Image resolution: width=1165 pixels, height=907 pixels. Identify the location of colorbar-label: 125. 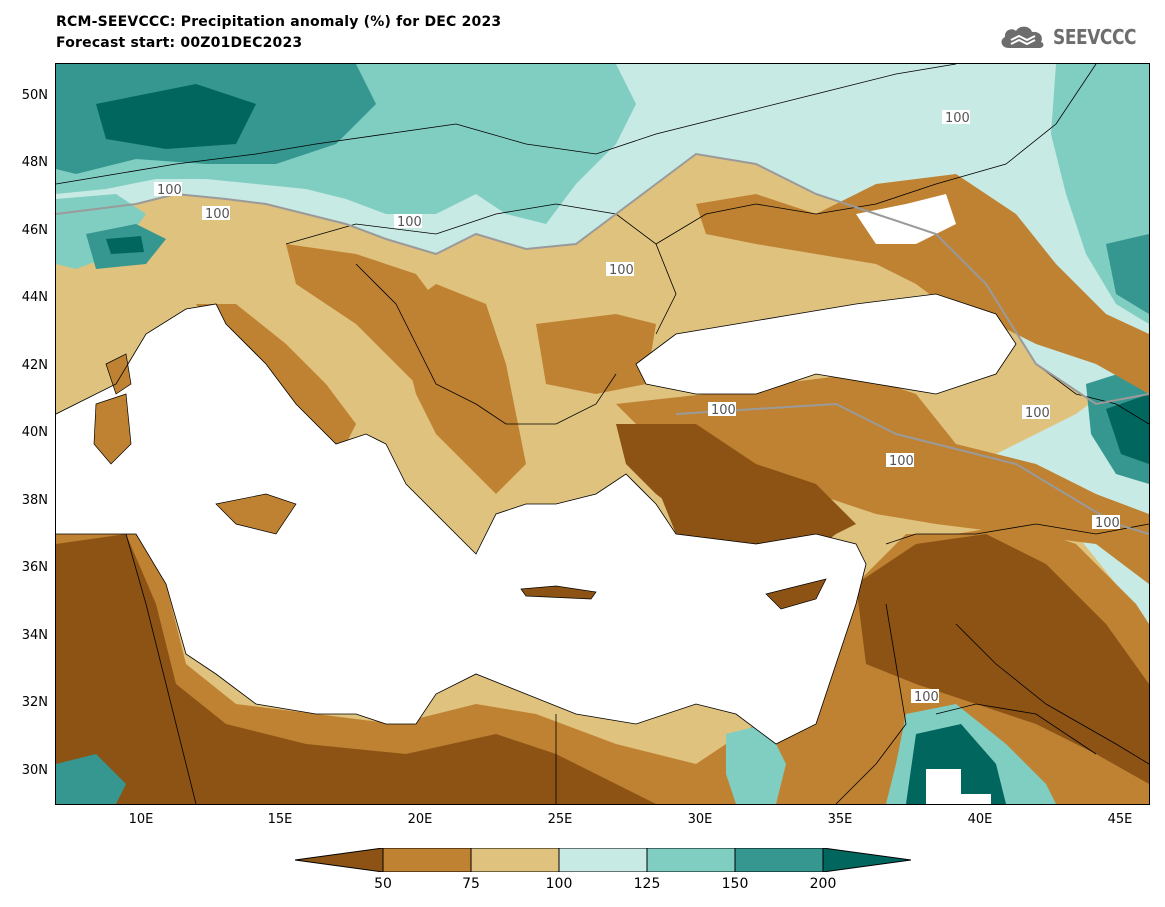
(647, 884).